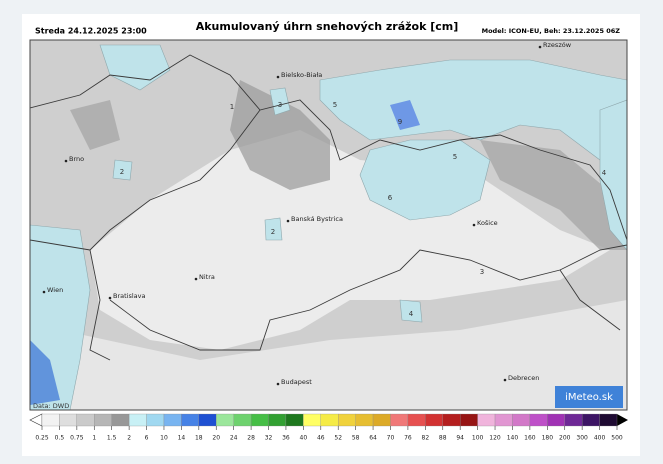 The height and width of the screenshot is (464, 663). What do you see at coordinates (391, 438) in the screenshot?
I see `legend-tick-label: 70` at bounding box center [391, 438].